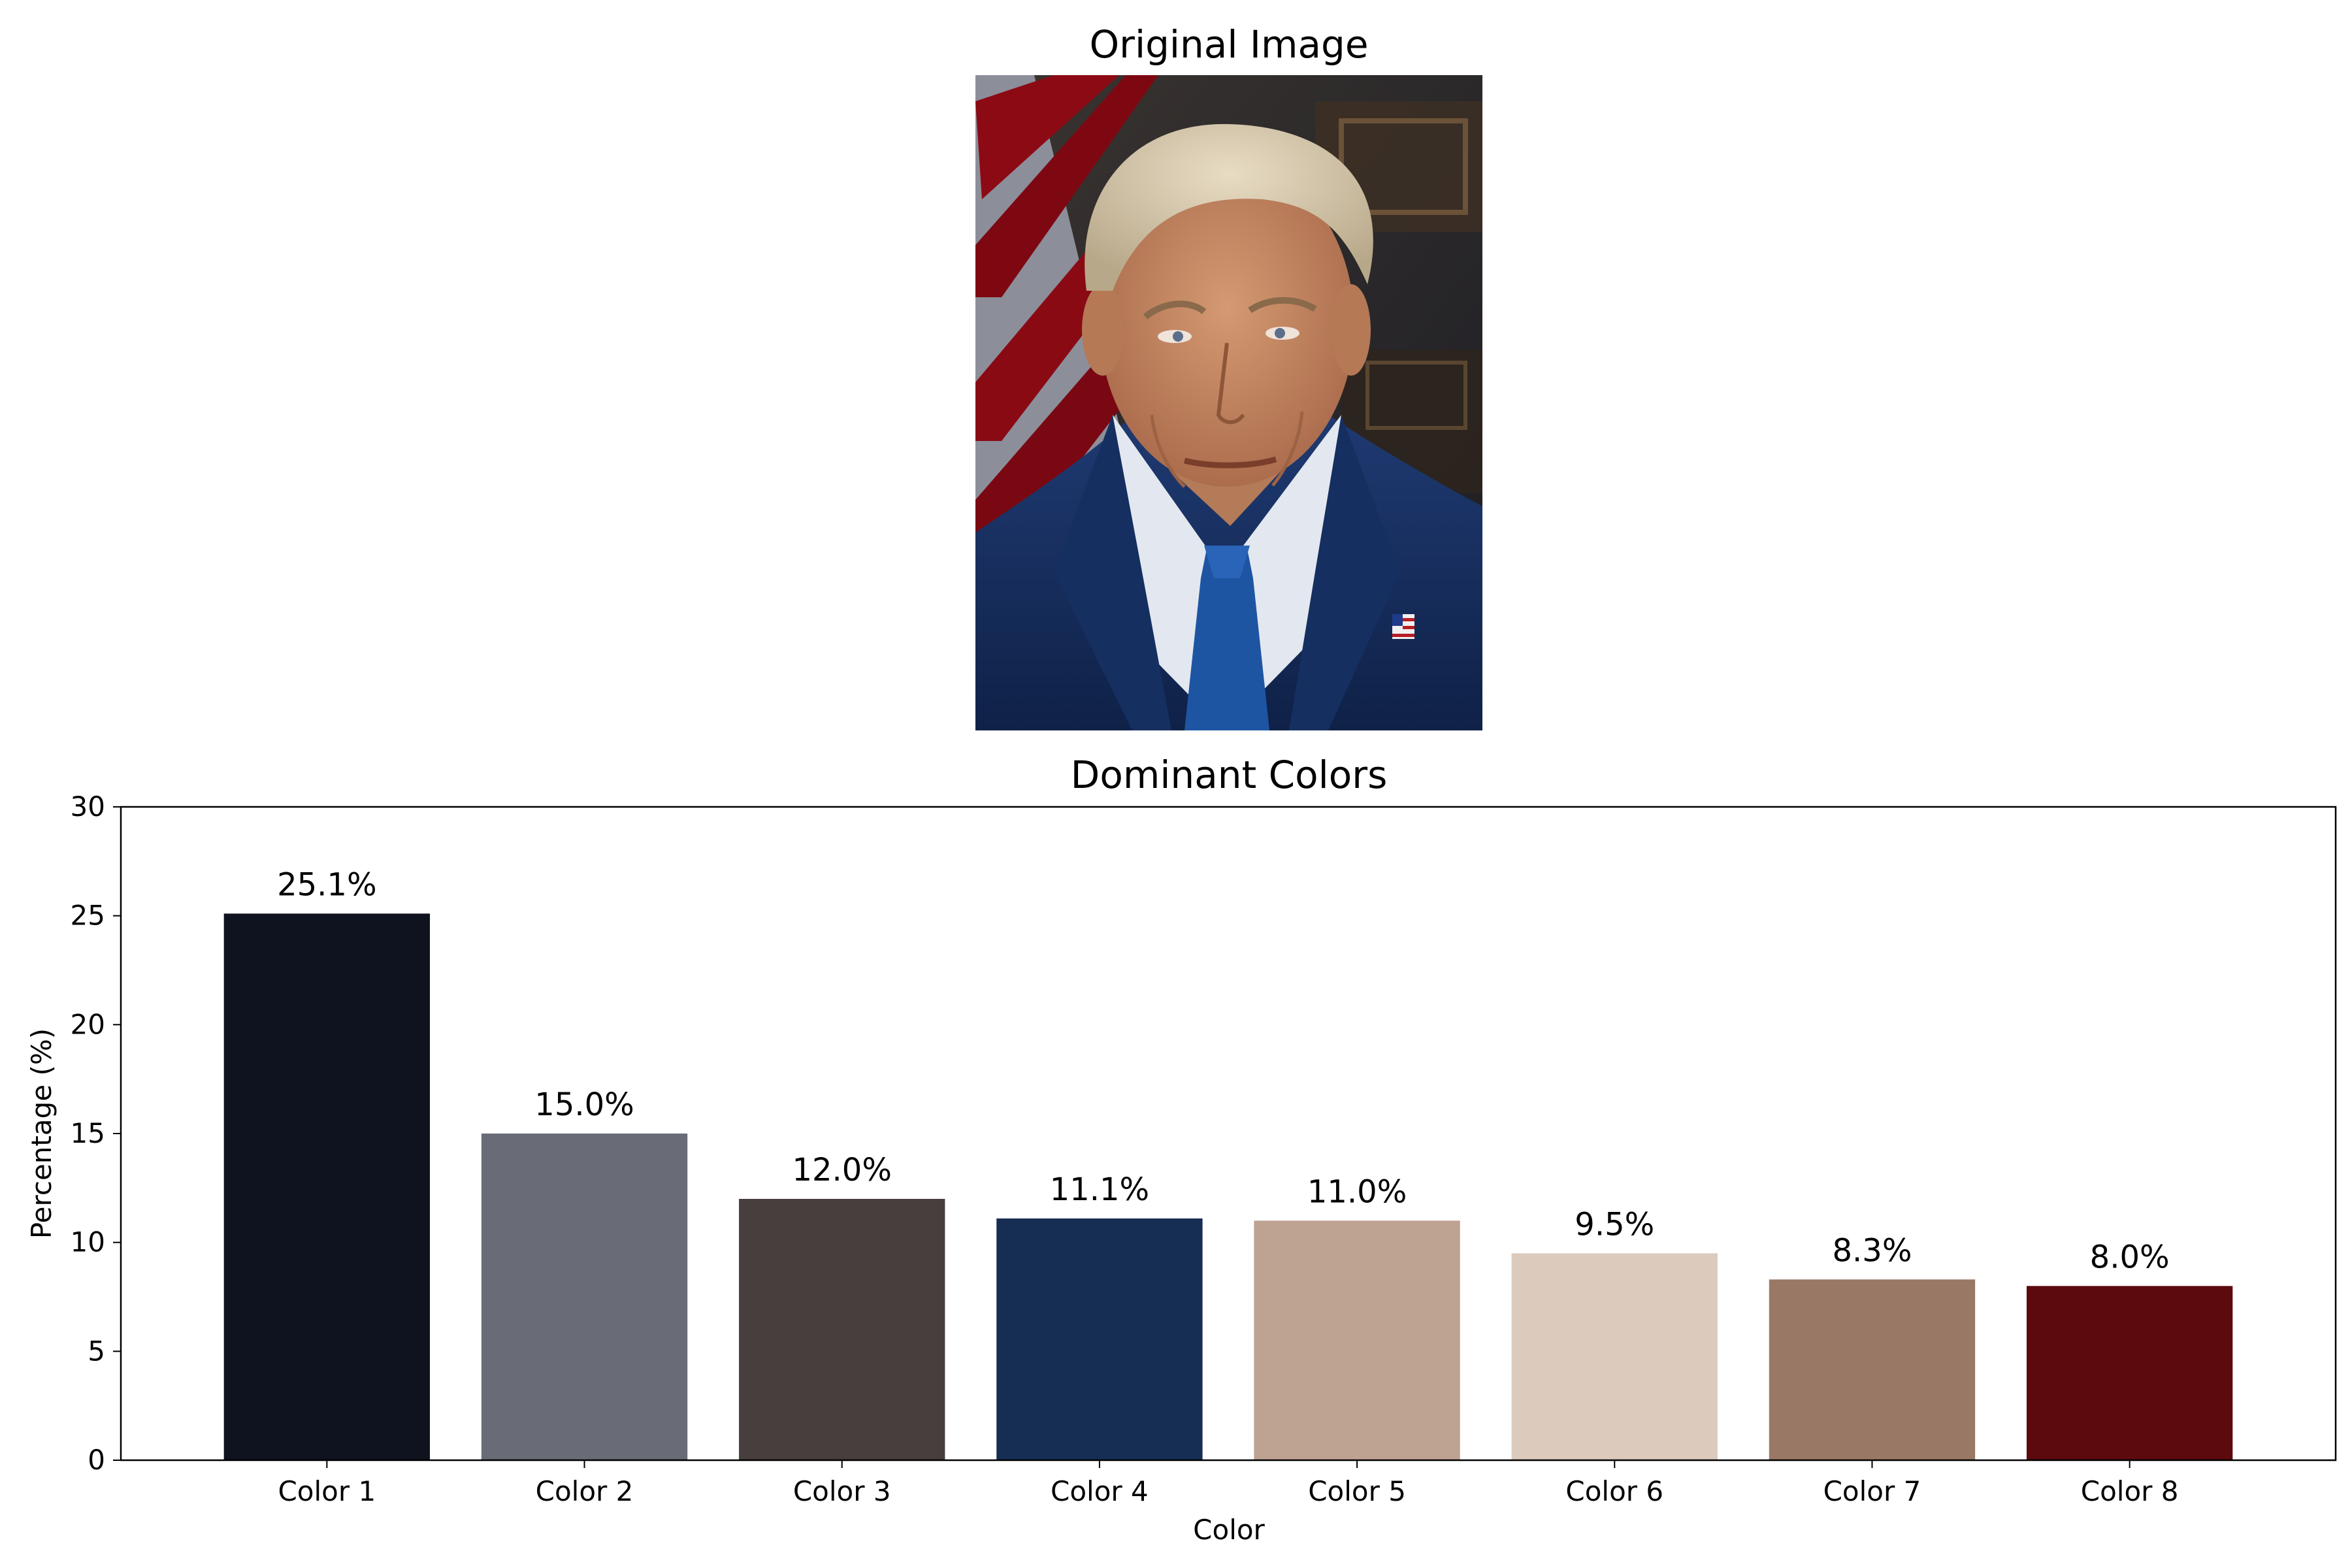 The image size is (2352, 1568). I want to click on chart-title: Dominant Colors, so click(1229, 775).